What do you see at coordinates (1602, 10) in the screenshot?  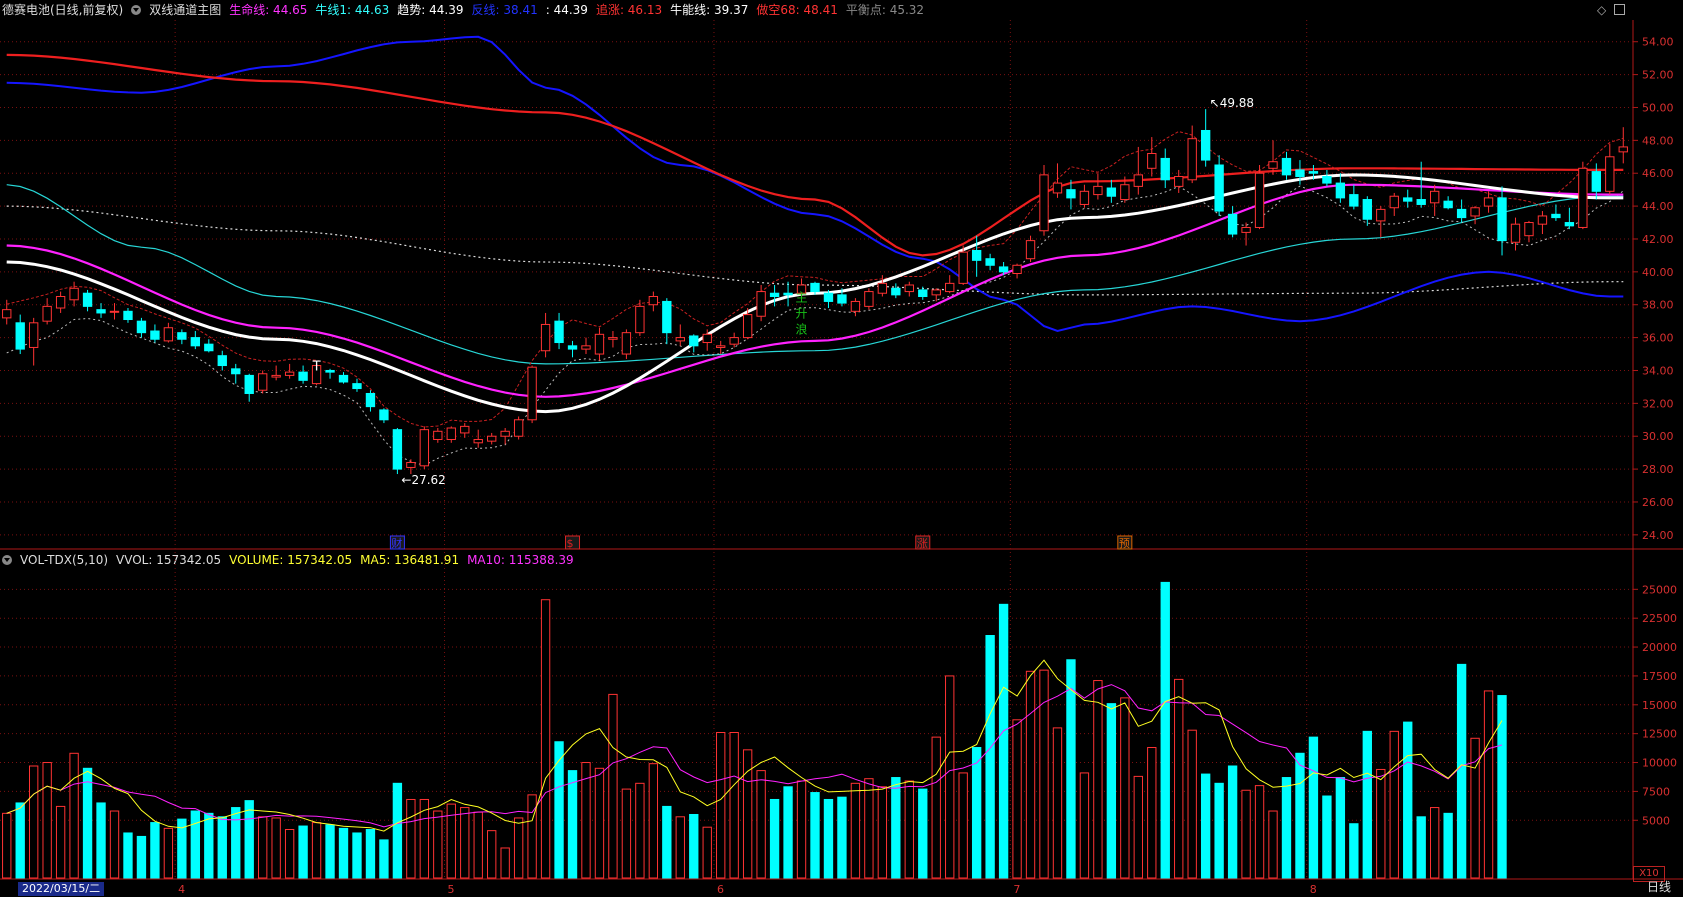 I see `diamond-icon: ◇` at bounding box center [1602, 10].